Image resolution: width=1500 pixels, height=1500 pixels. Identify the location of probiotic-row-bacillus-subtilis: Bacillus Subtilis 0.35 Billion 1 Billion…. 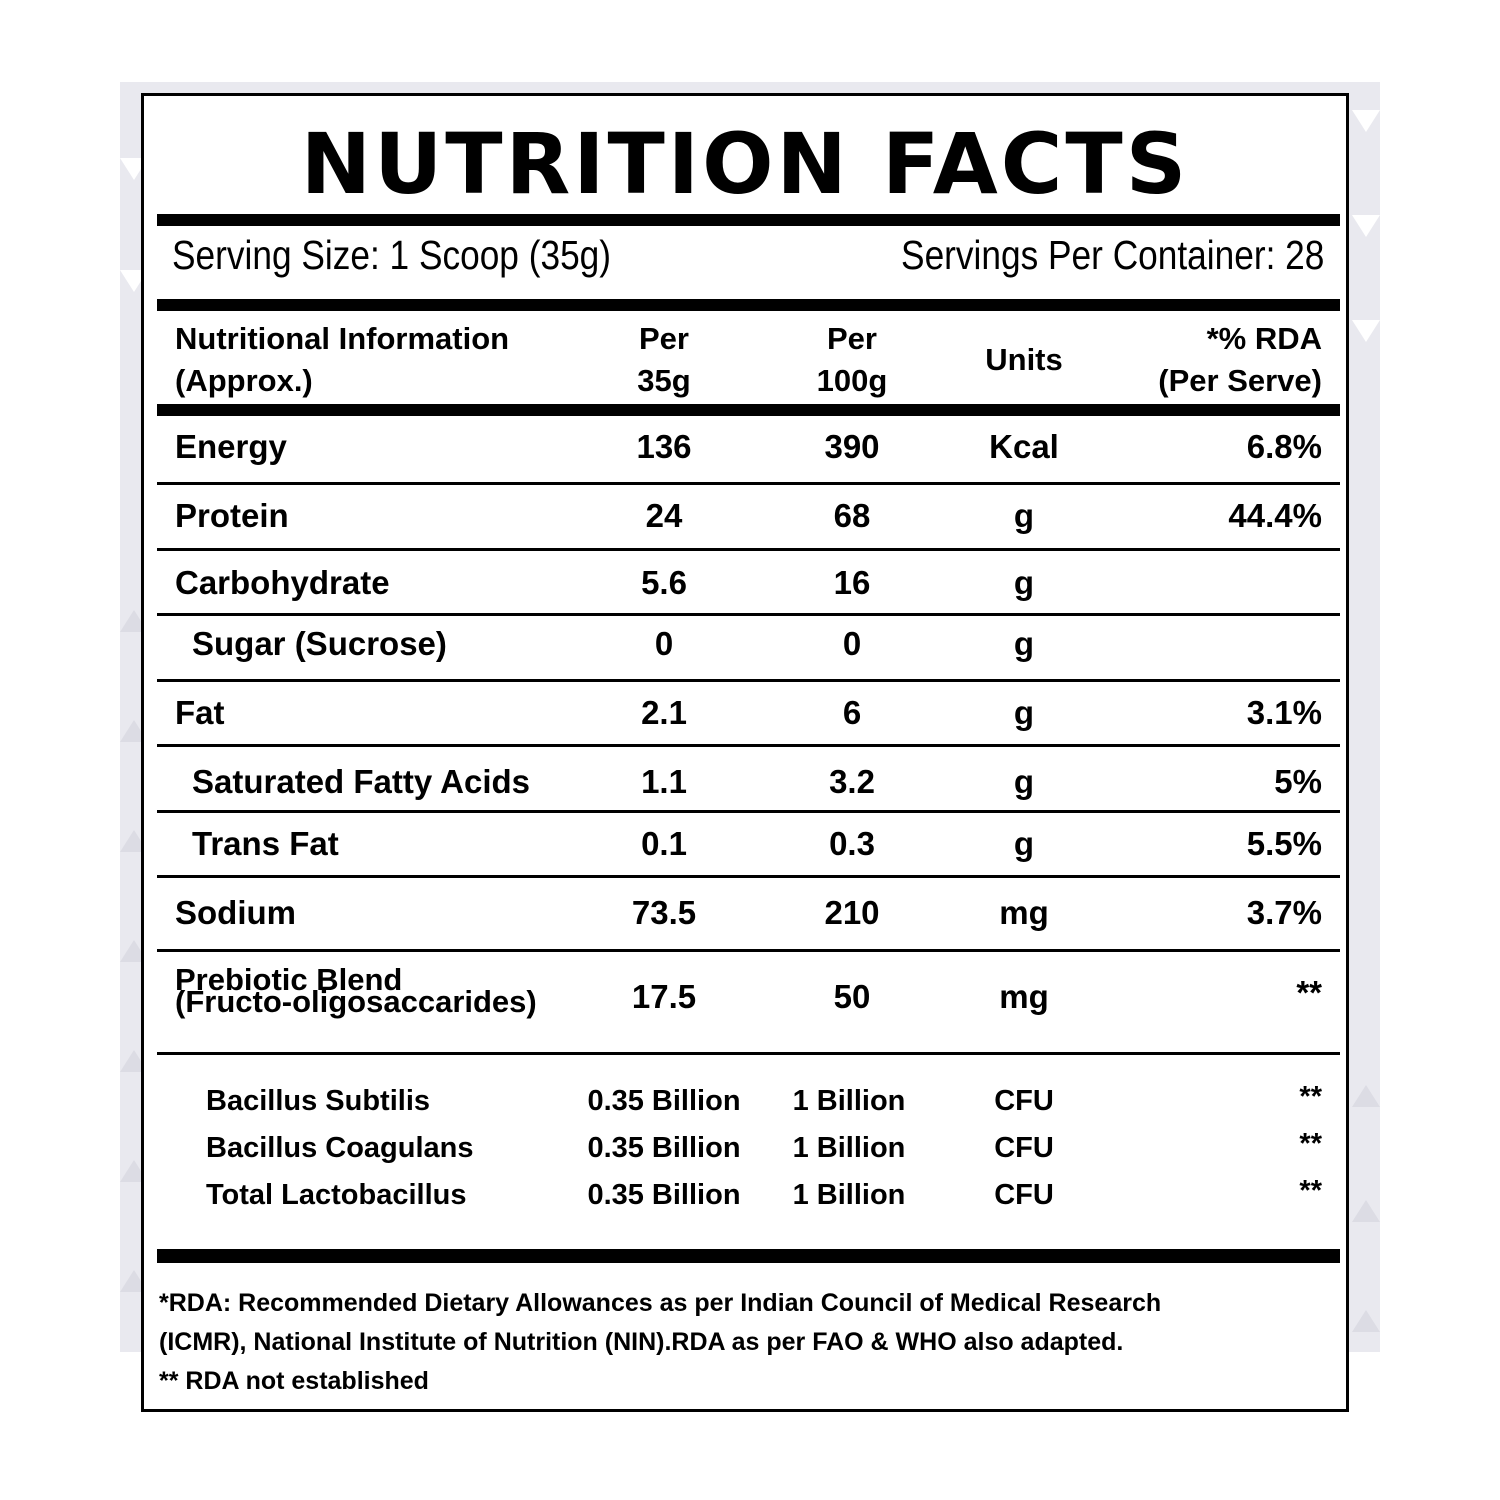
(764, 1099).